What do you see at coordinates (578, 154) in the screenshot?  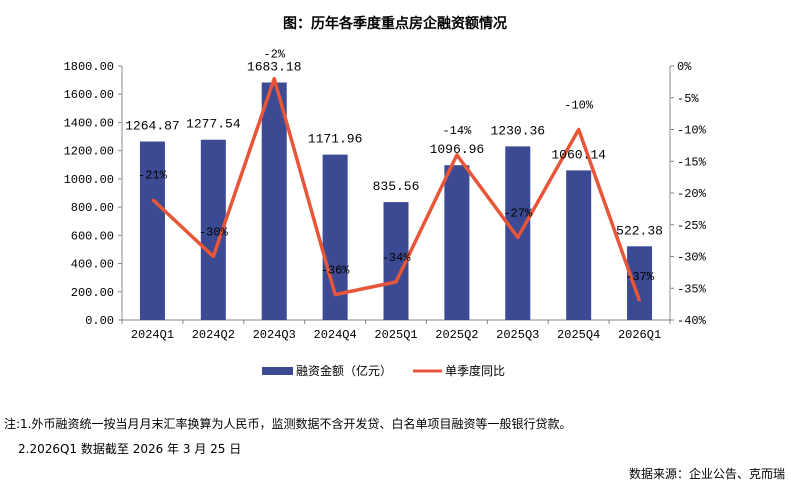 I see `bar-data-label: 1060.14` at bounding box center [578, 154].